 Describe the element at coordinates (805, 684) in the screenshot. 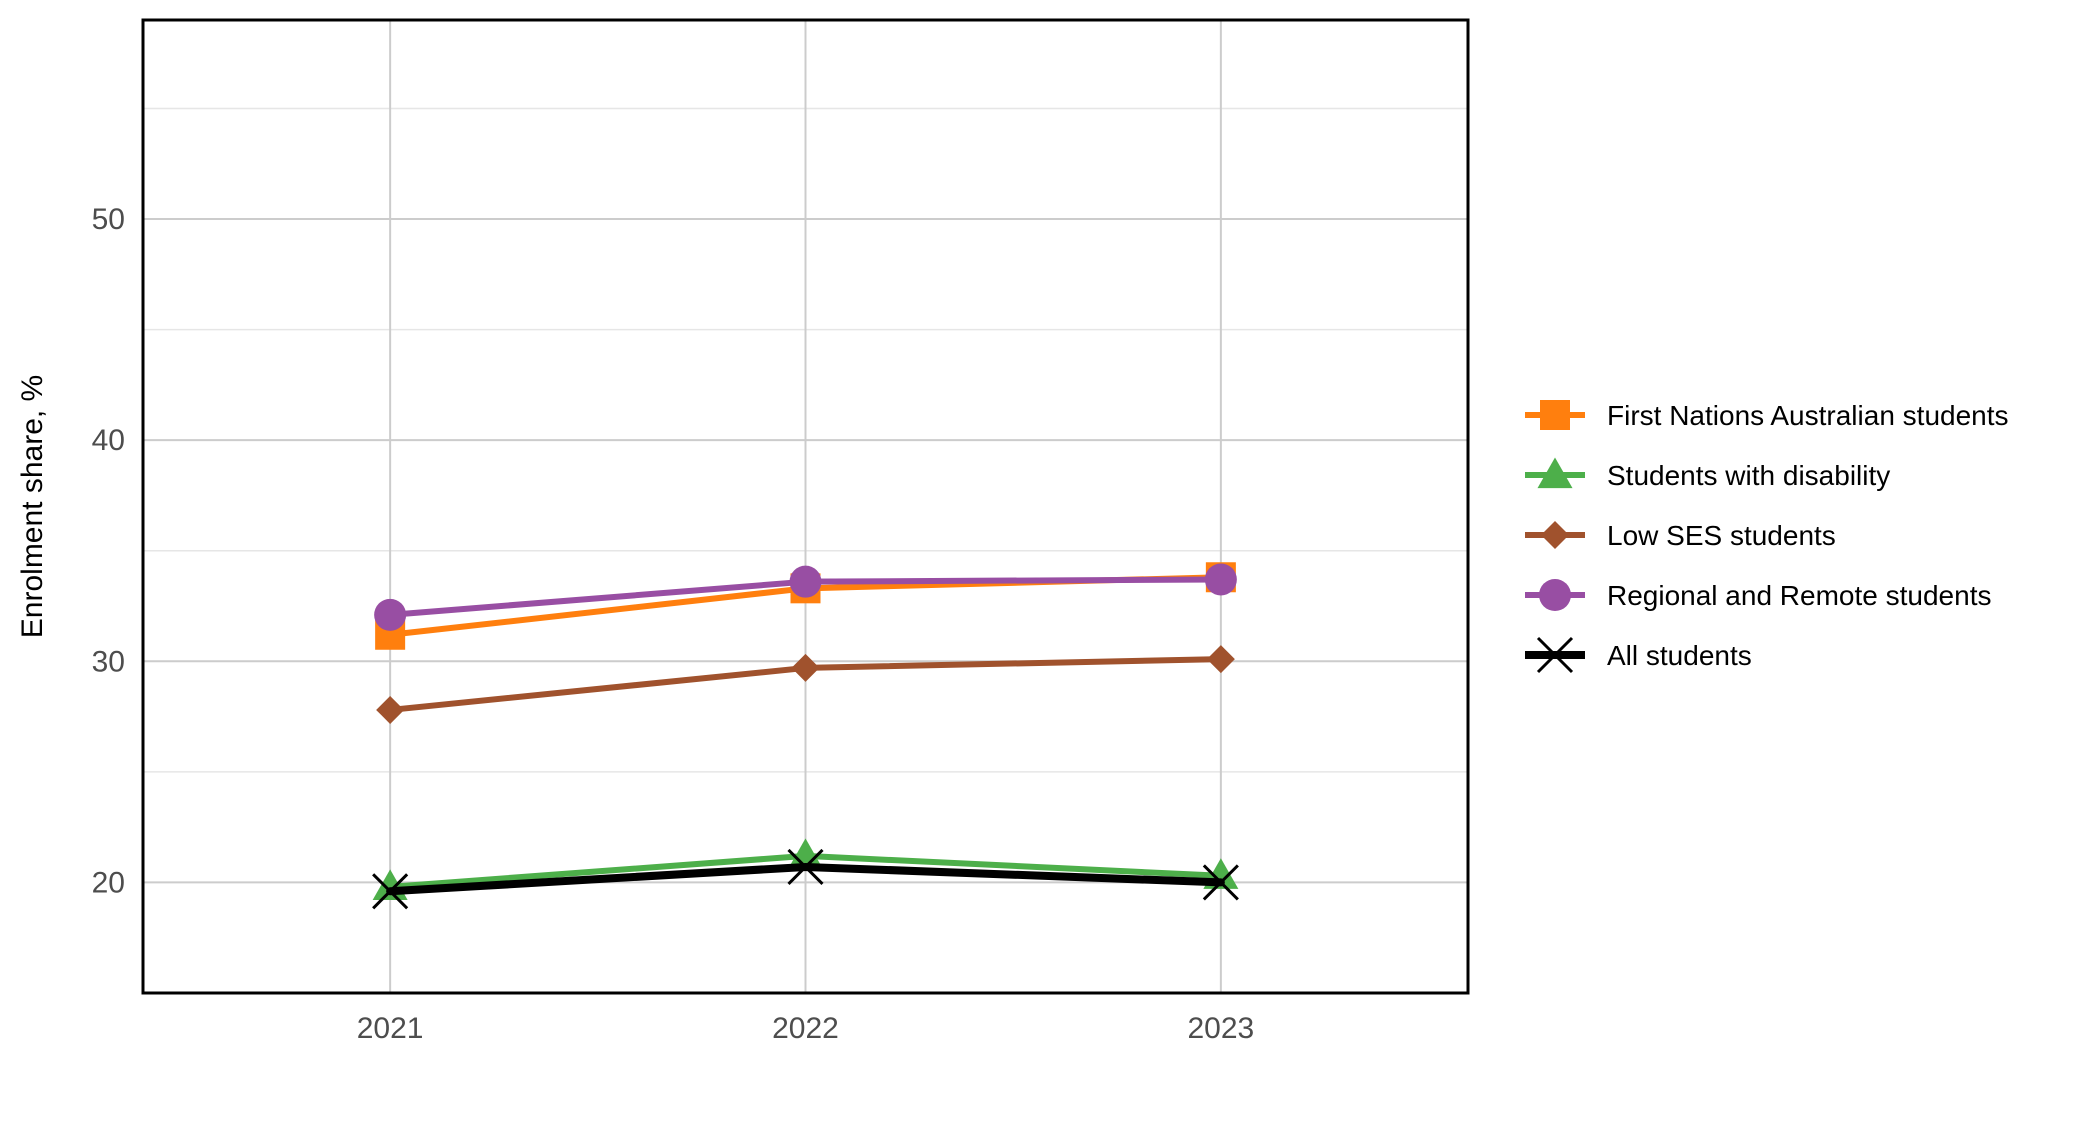

I see `series-low-ses-students` at that location.